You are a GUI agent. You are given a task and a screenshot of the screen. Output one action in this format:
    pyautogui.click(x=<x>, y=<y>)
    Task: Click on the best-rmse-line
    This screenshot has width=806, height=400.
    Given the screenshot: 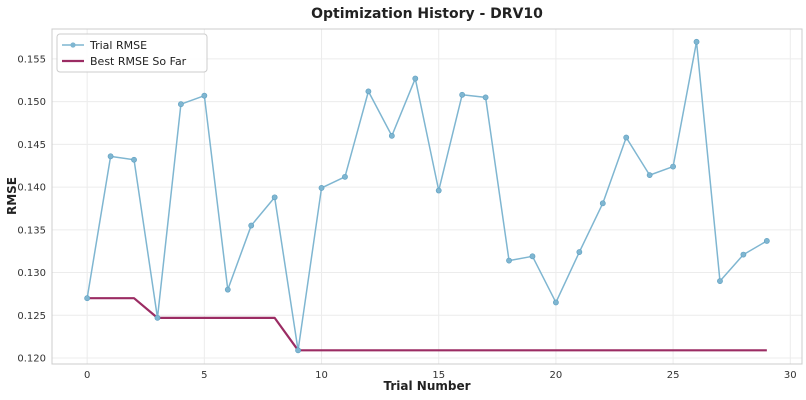 What is the action you would take?
    pyautogui.click(x=427, y=324)
    